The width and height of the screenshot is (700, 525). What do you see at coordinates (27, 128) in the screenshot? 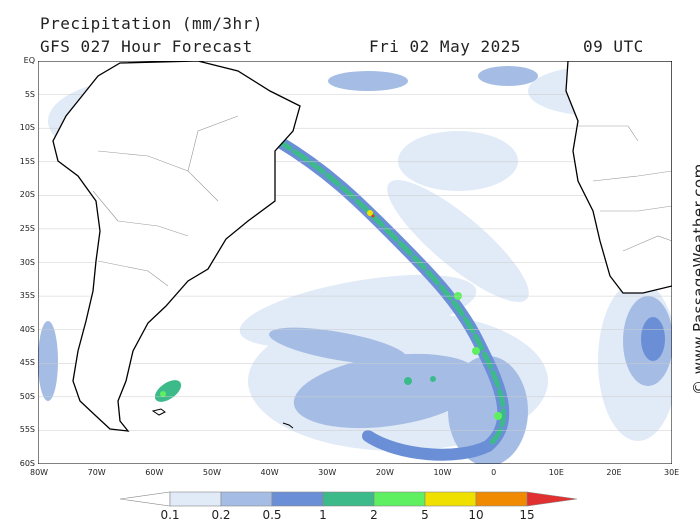
I see `latitude-label: 10S` at bounding box center [27, 128].